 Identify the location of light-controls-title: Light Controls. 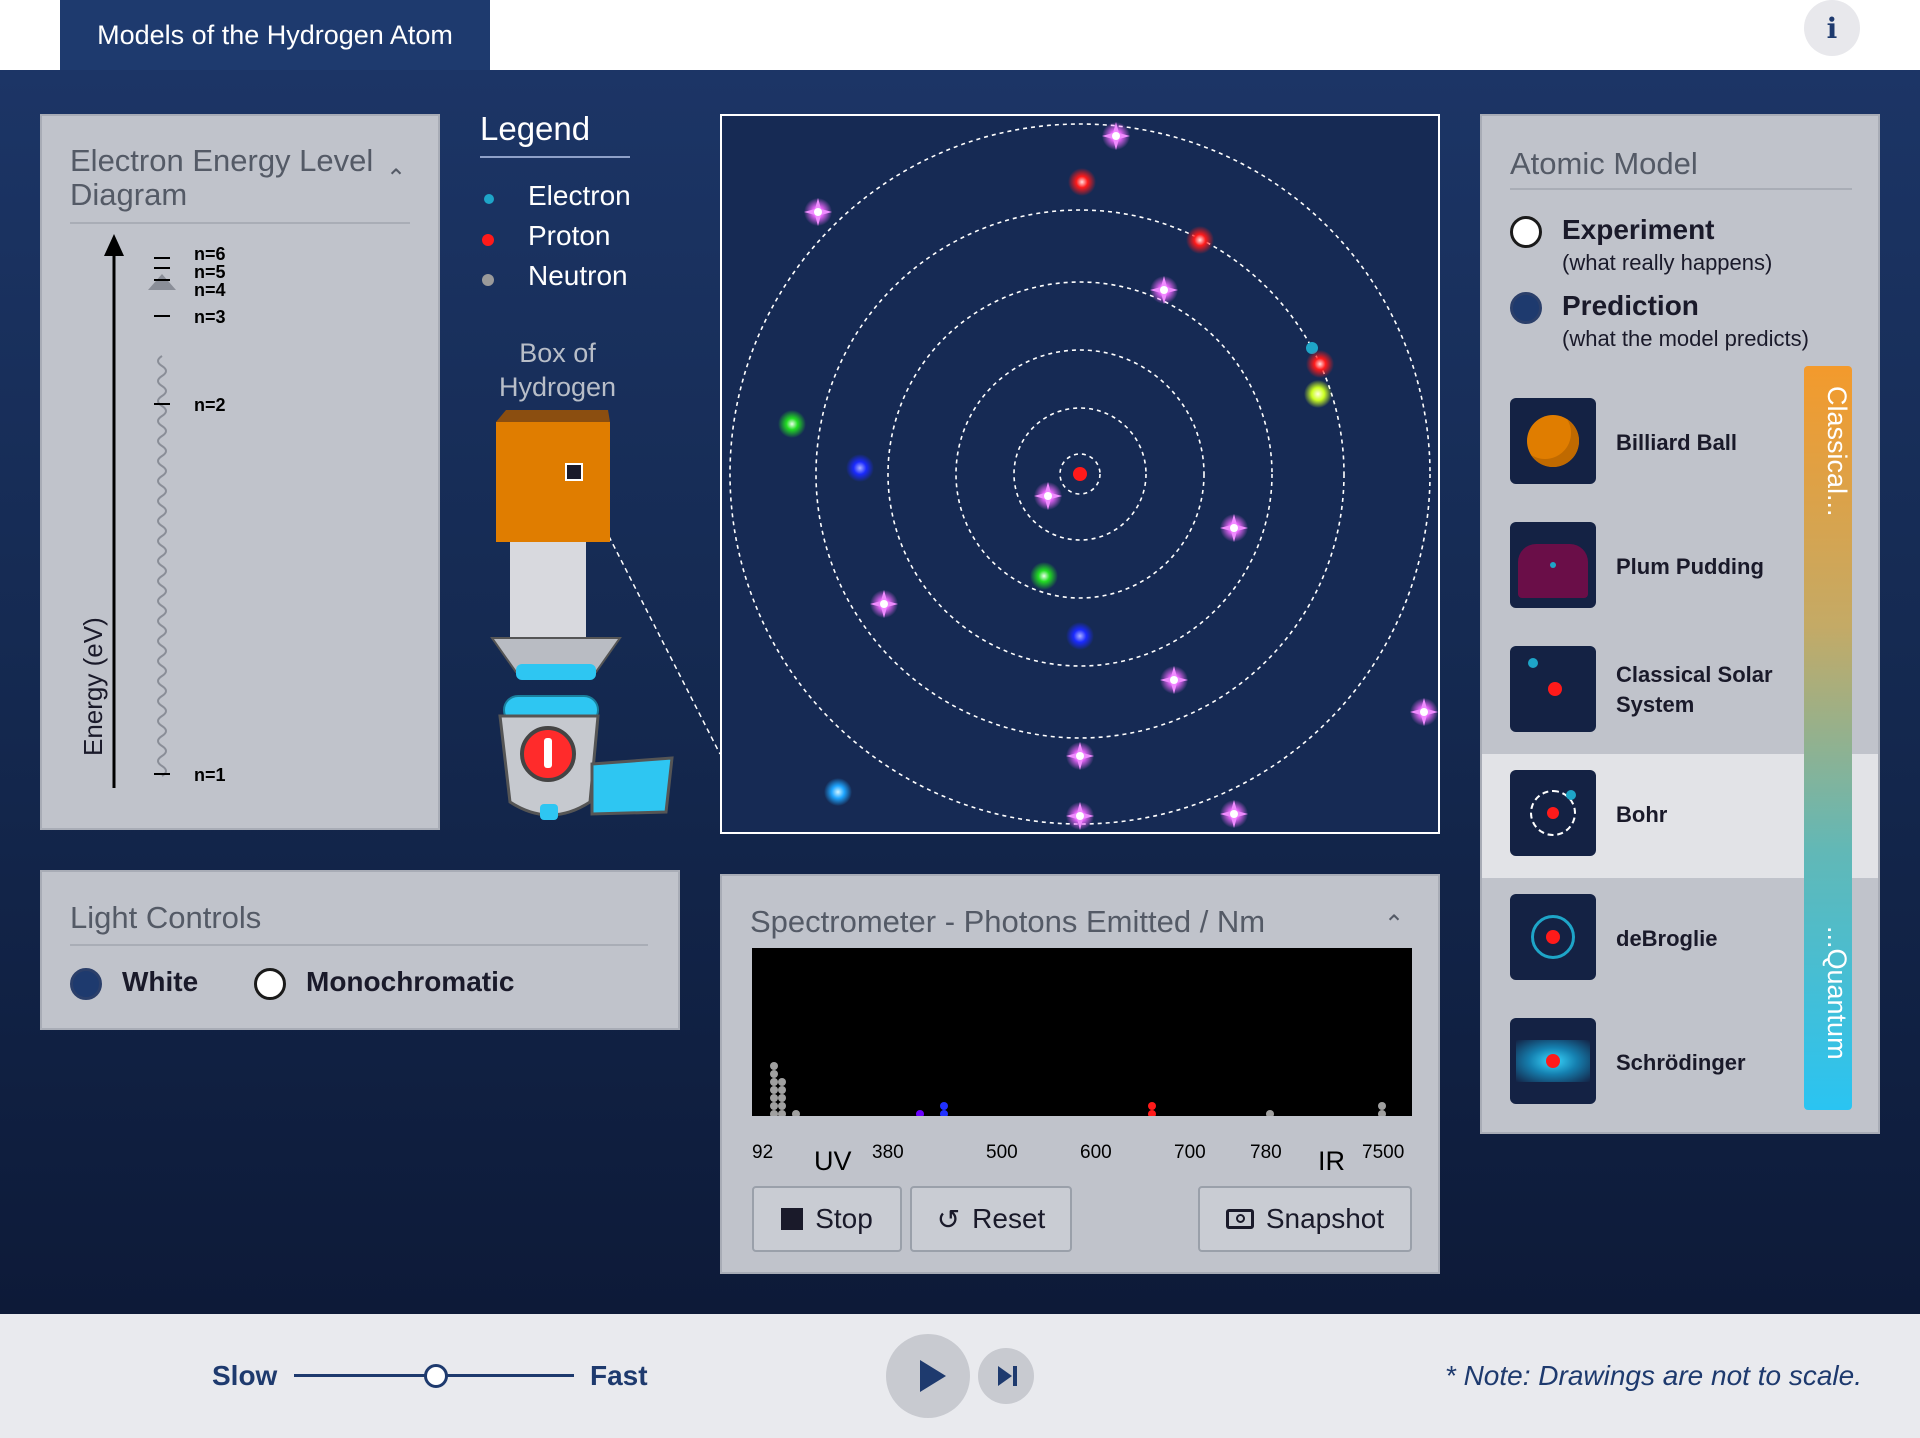
(166, 917).